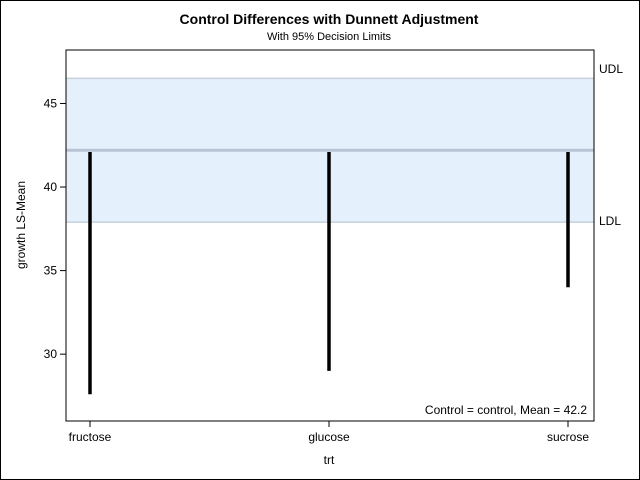 The height and width of the screenshot is (480, 640). I want to click on y-tick-label-35: 35, so click(51, 271).